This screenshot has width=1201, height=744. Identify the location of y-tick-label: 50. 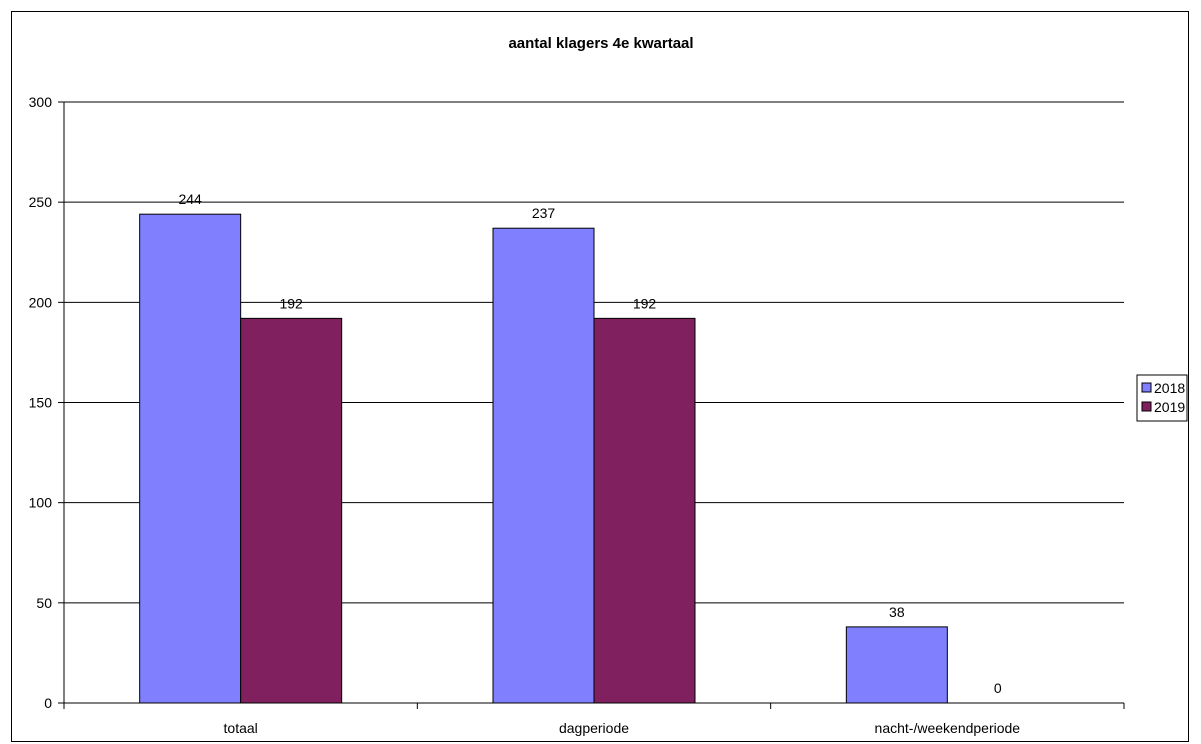
(44, 603).